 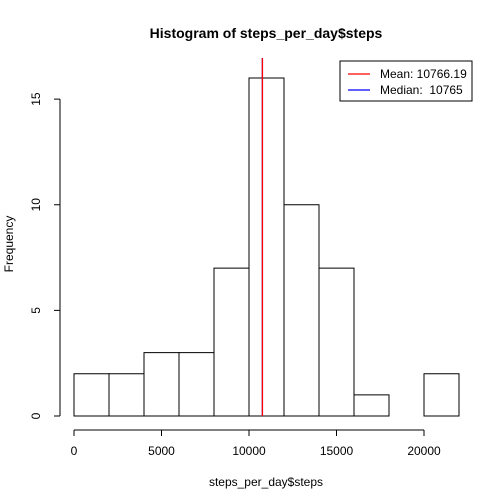 I want to click on chart-title: Histogram of steps_per_day$steps, so click(x=266, y=33).